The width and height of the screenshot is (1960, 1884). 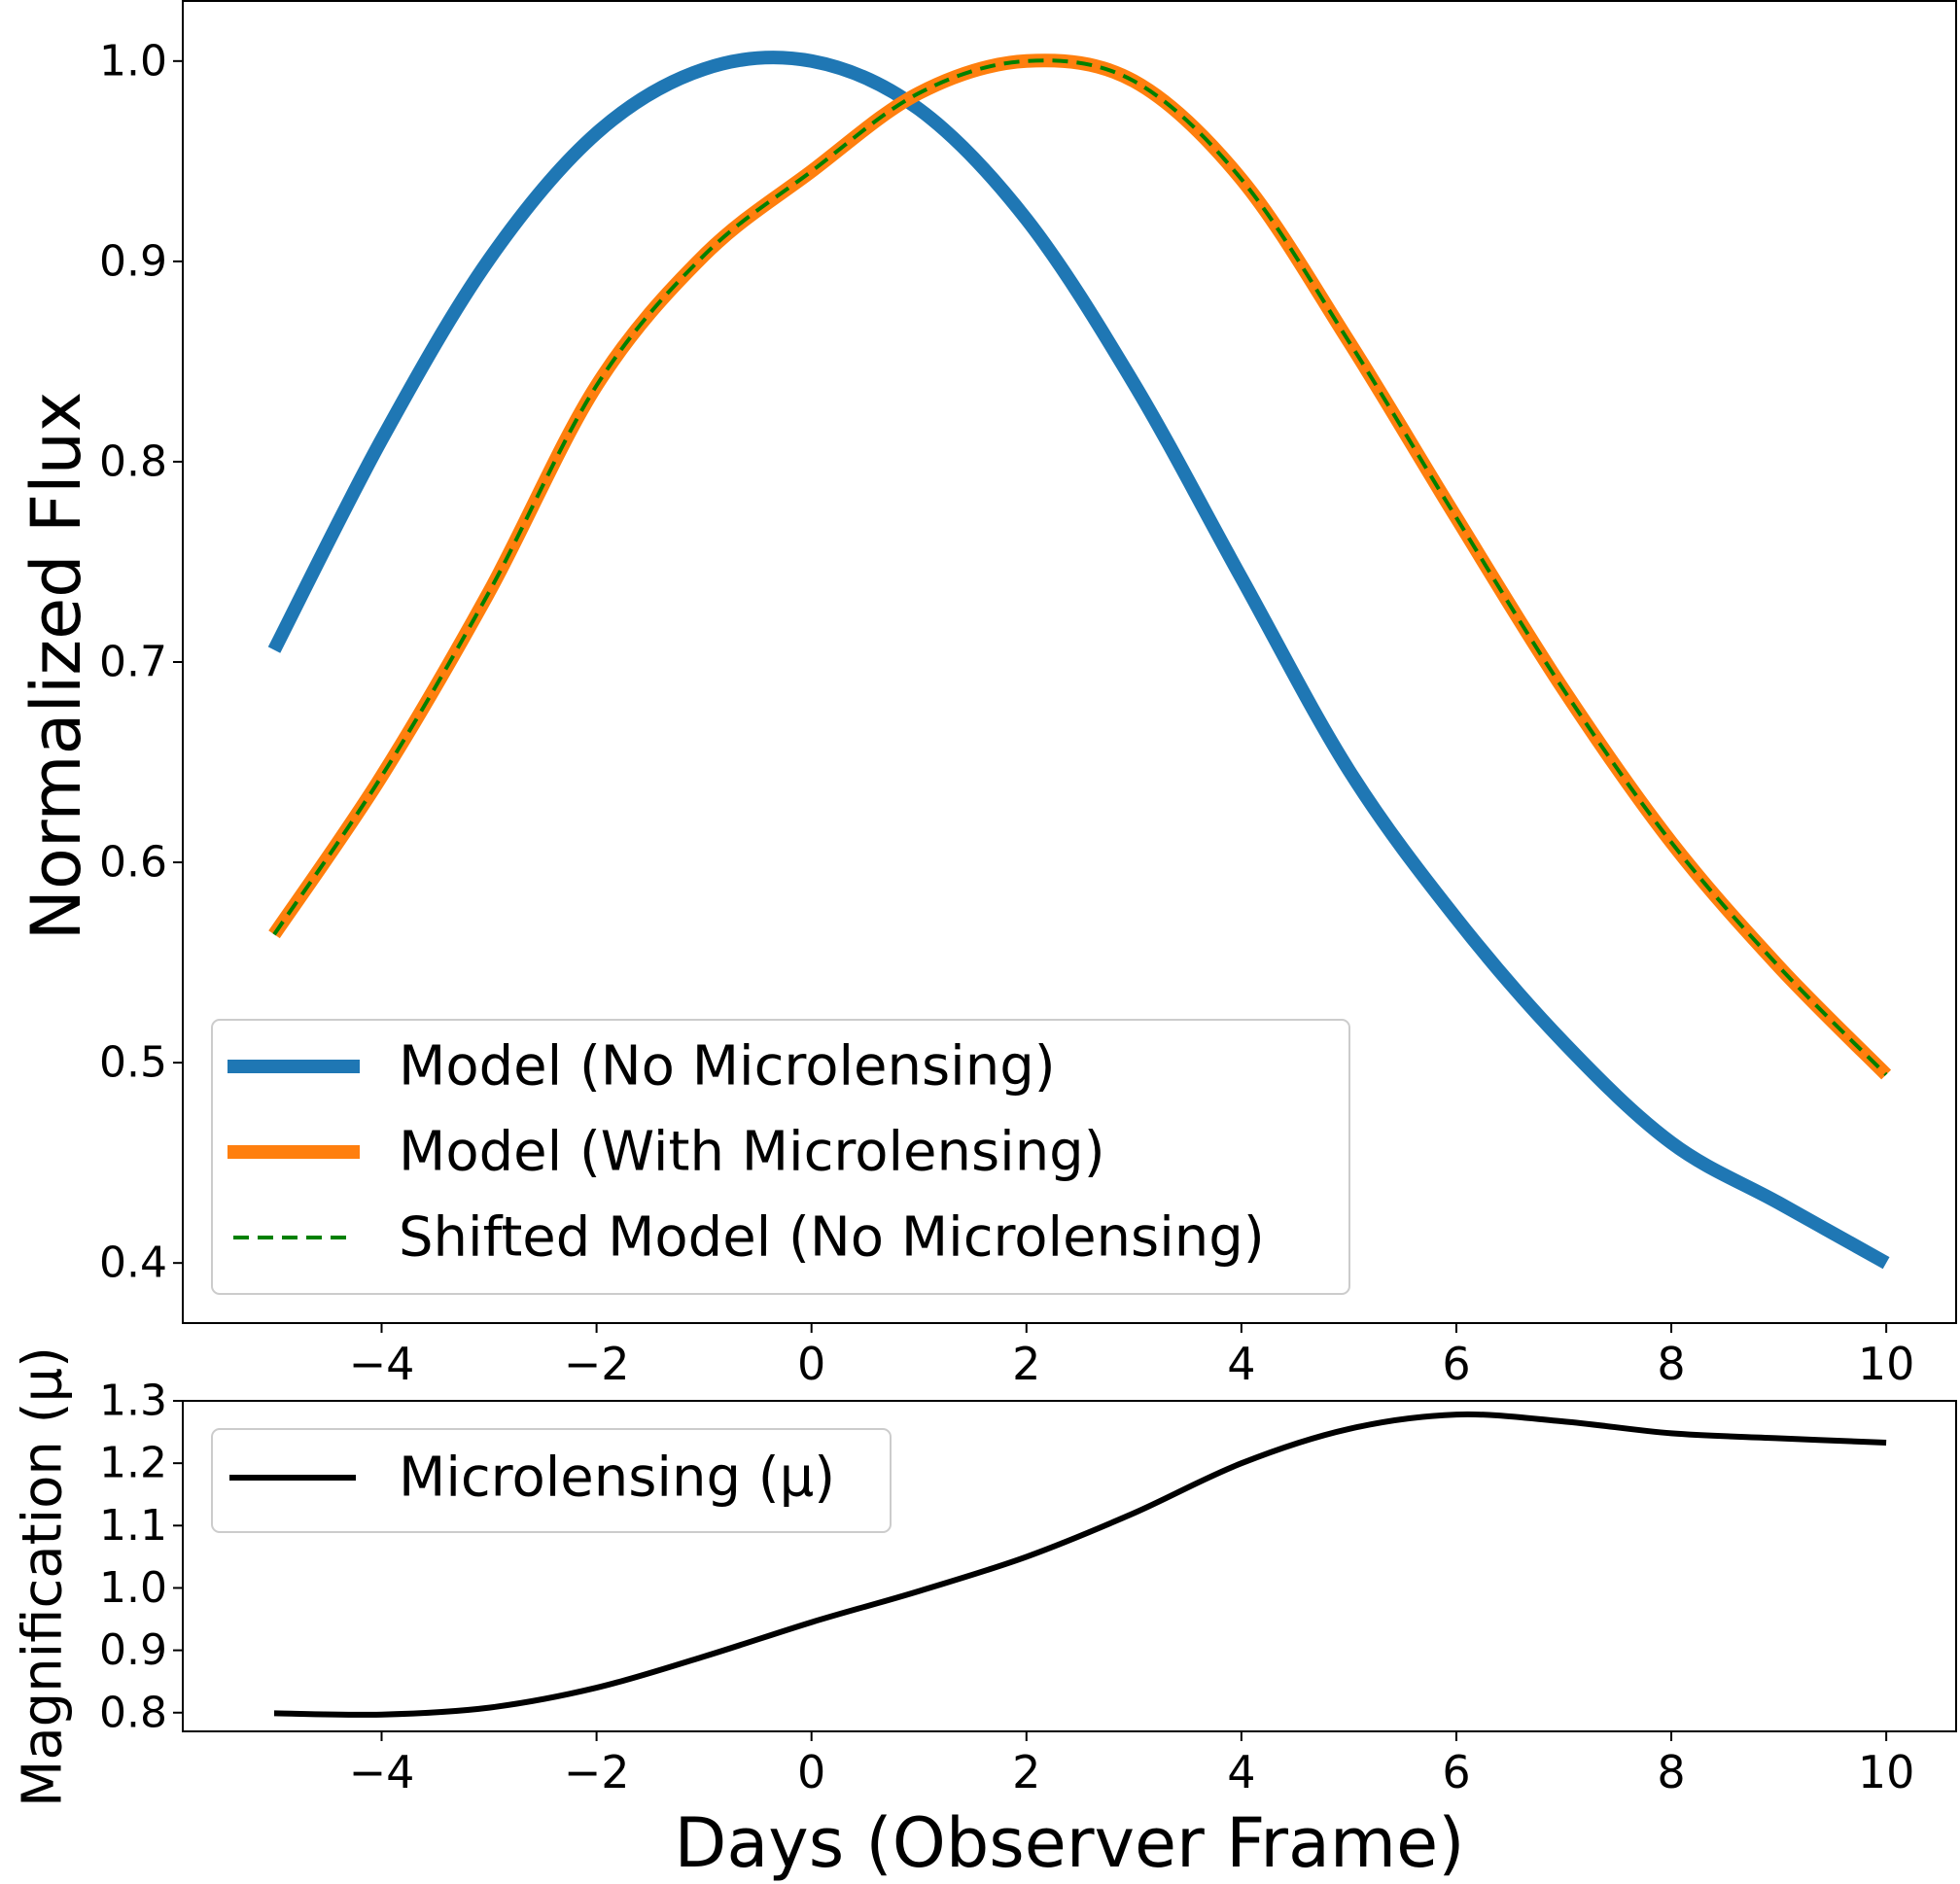 What do you see at coordinates (811, 1772) in the screenshot?
I see `magnification-x-tick-label: 0` at bounding box center [811, 1772].